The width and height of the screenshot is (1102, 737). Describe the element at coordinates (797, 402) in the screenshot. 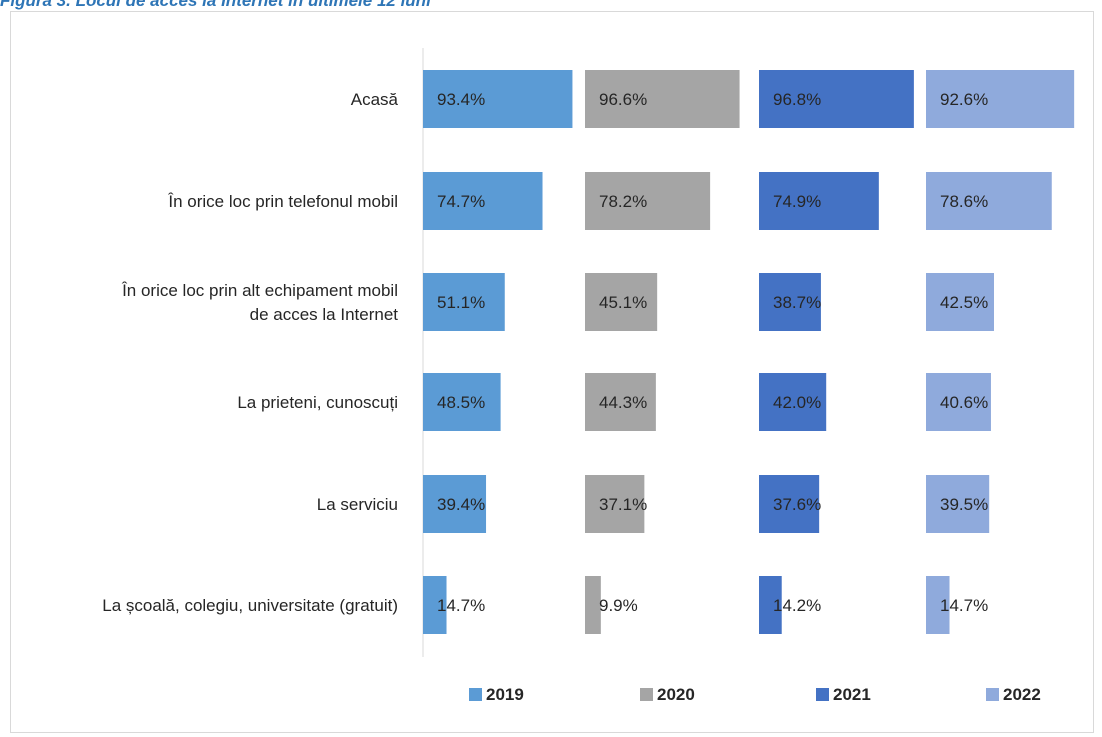

I see `data-label-2021-4: 42.0%` at that location.